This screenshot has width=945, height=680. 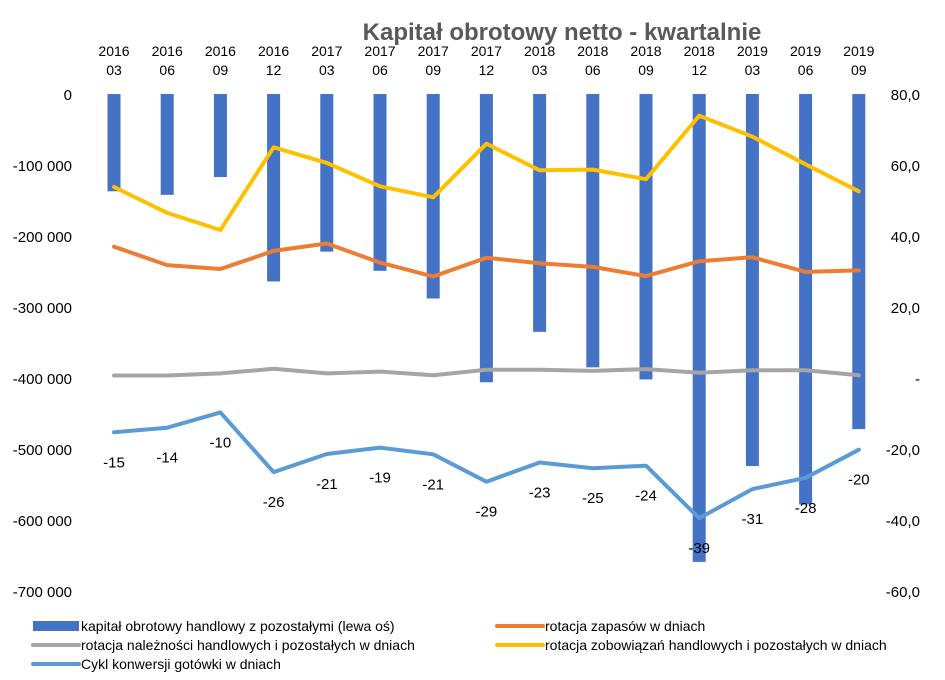 I want to click on data-label: -26, so click(x=274, y=502).